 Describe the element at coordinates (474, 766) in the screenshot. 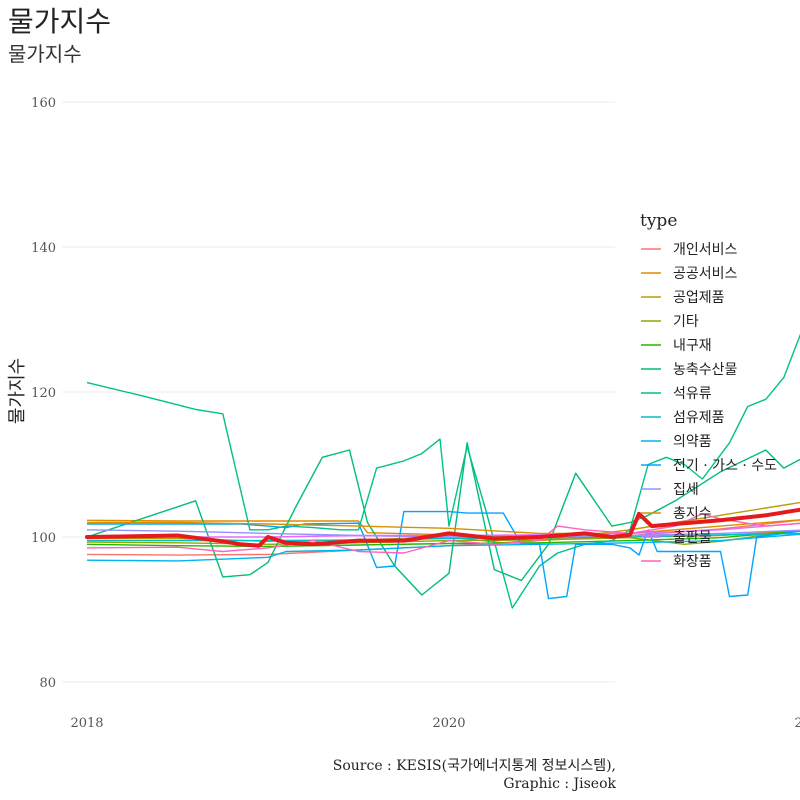

I see `caption-source: Source : KESIS(국가에너지통계 정보시스템),` at that location.